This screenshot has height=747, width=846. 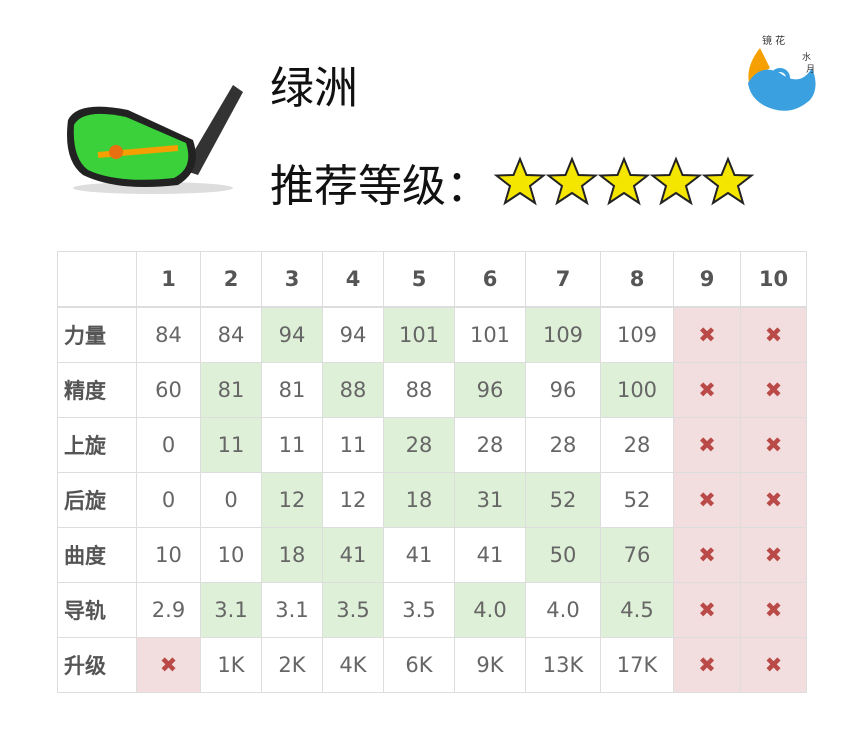 What do you see at coordinates (353, 665) in the screenshot?
I see `value-cell: 4K` at bounding box center [353, 665].